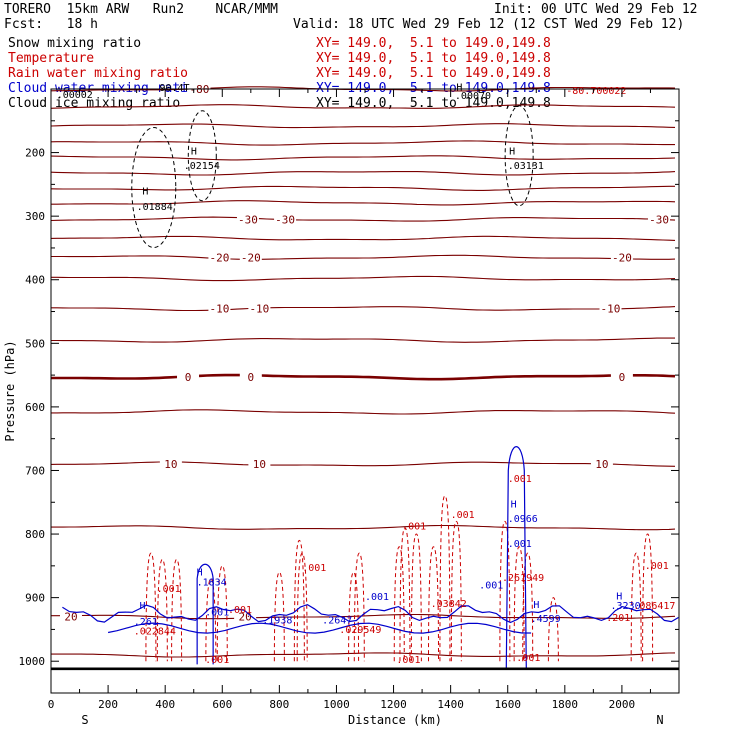 This screenshot has height=740, width=740. Describe the element at coordinates (35, 407) in the screenshot. I see `y-tick-label: 600` at that location.